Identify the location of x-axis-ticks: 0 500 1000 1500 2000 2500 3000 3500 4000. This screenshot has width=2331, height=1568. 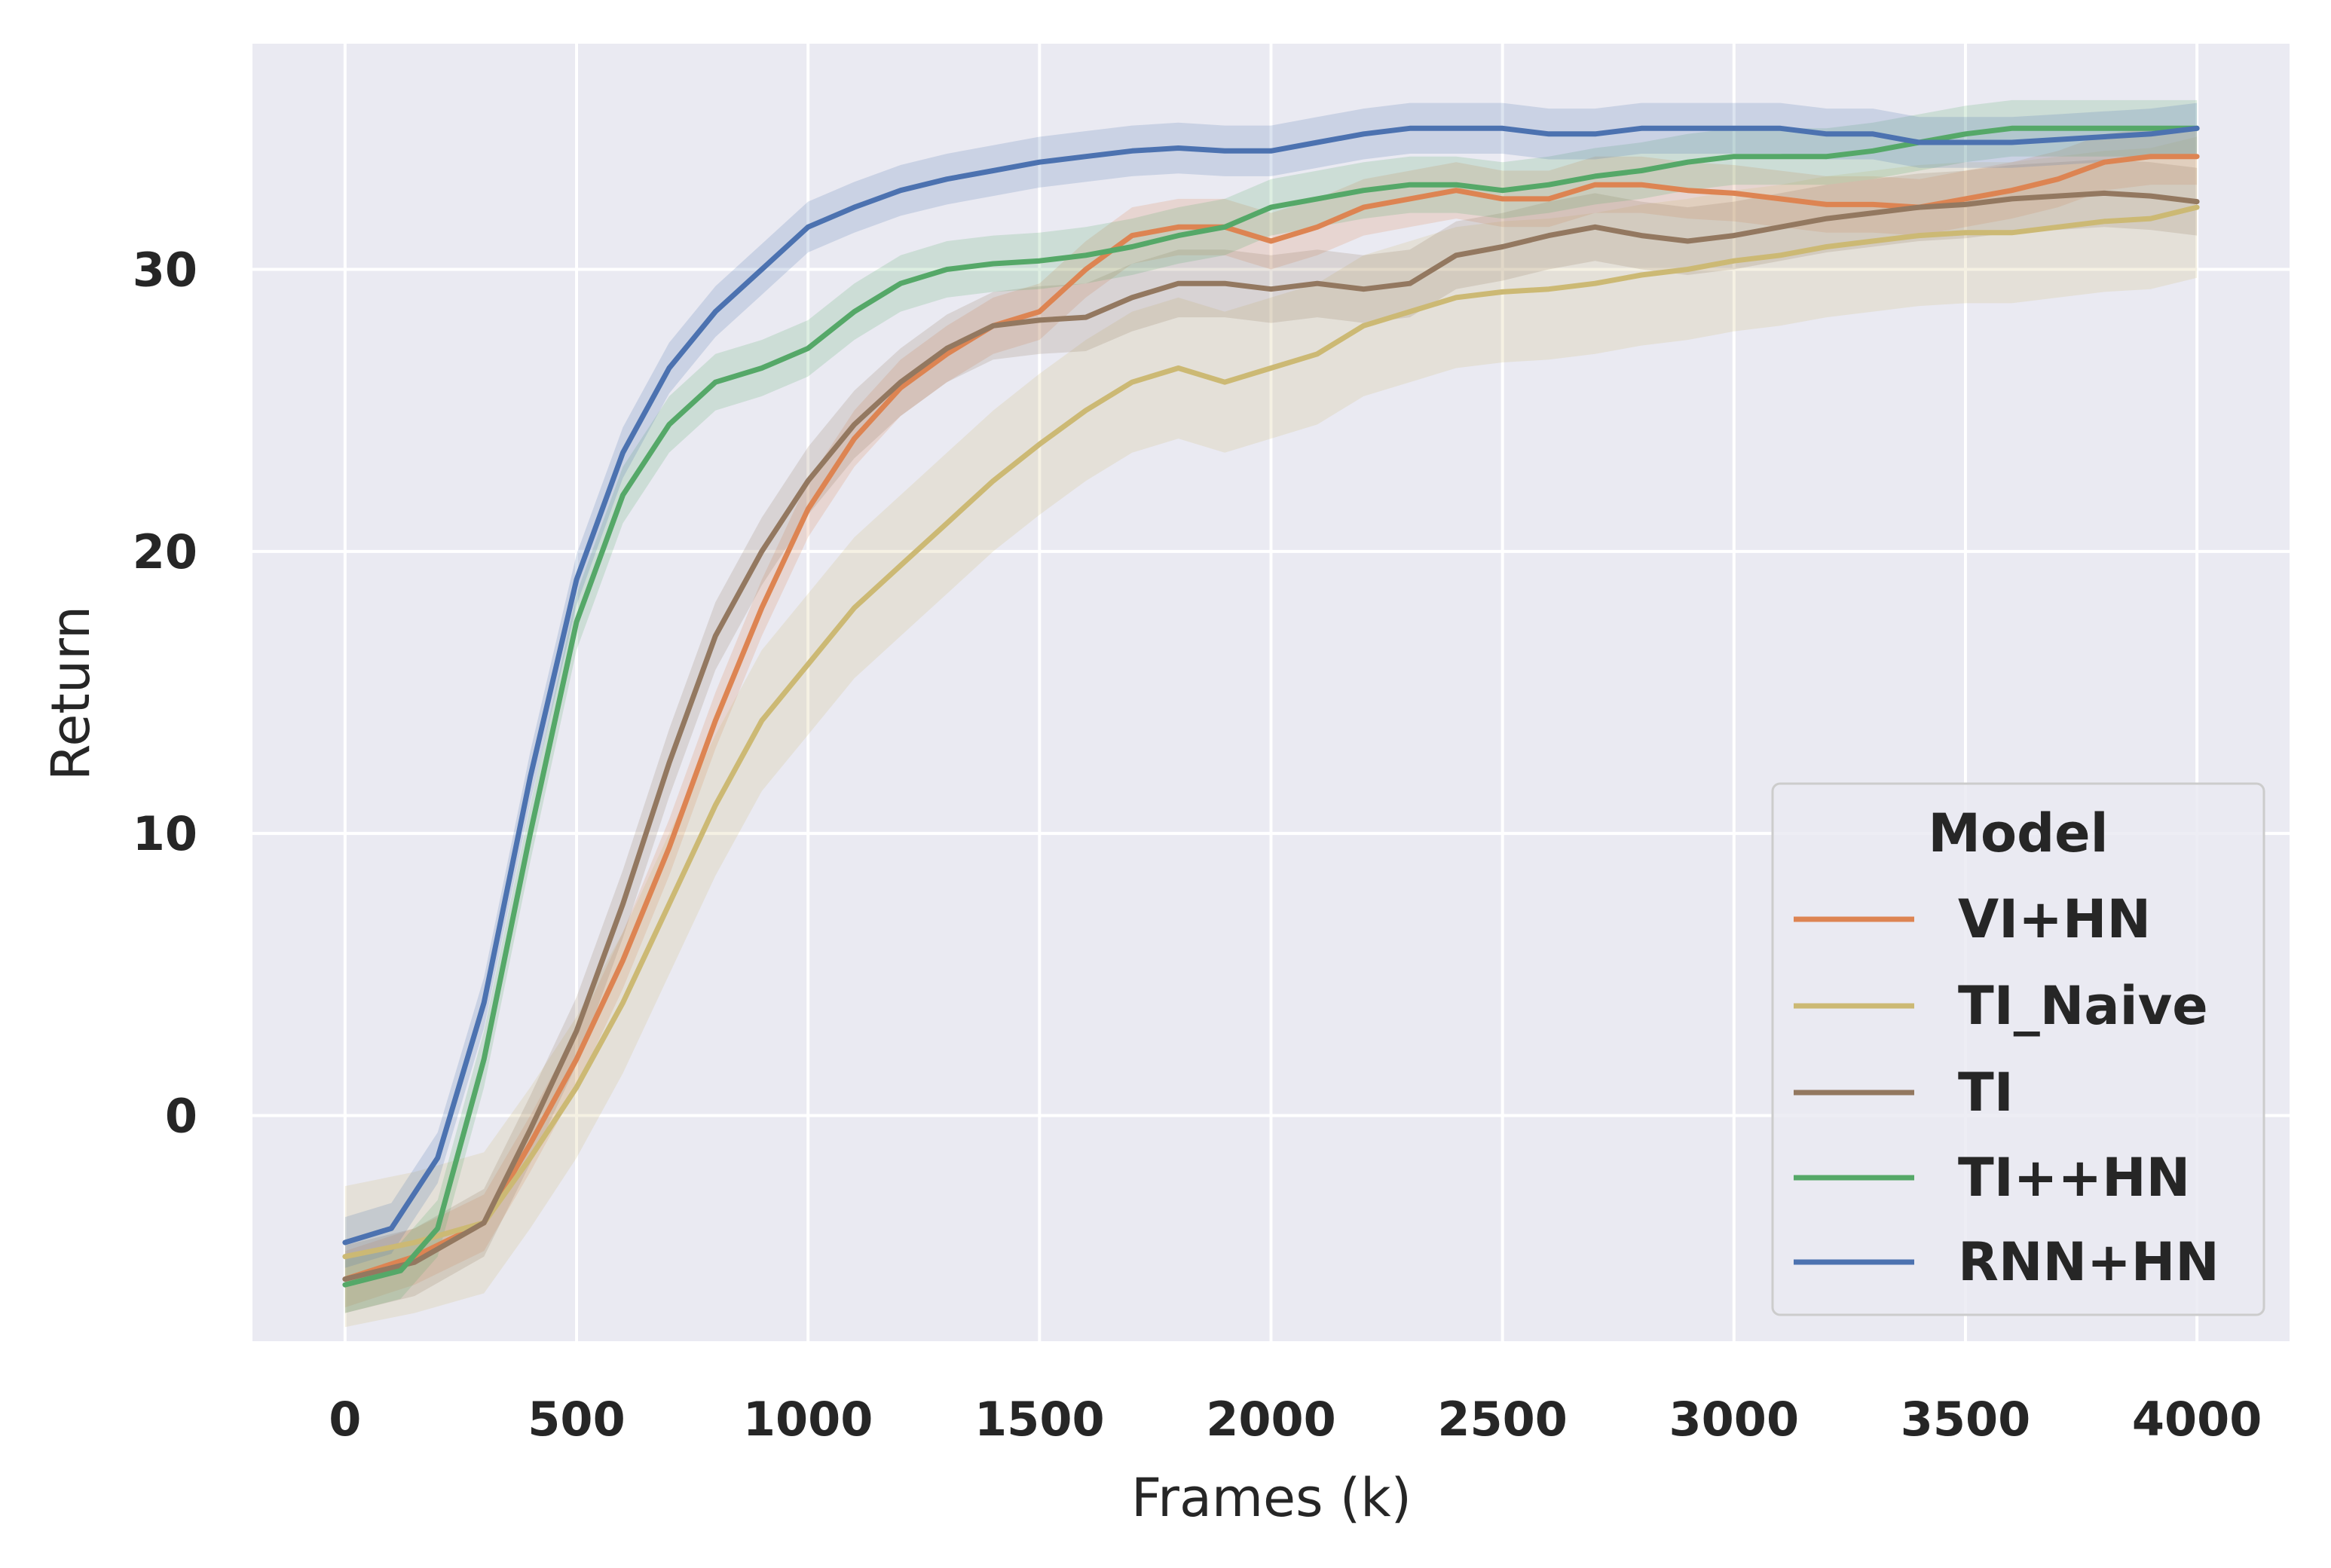
(1295, 1419).